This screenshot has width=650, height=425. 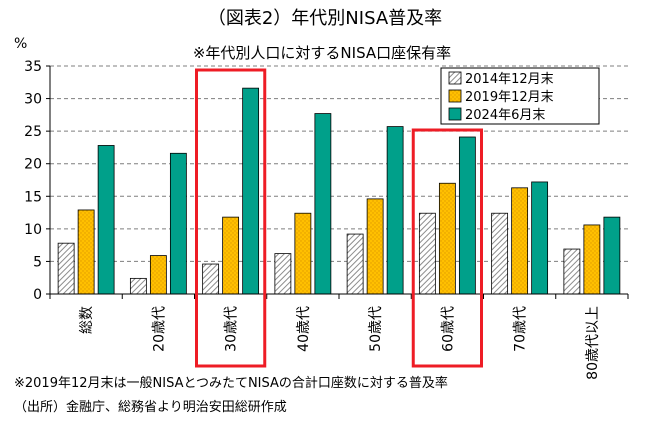 What do you see at coordinates (33, 230) in the screenshot?
I see `y-tick-label: 10` at bounding box center [33, 230].